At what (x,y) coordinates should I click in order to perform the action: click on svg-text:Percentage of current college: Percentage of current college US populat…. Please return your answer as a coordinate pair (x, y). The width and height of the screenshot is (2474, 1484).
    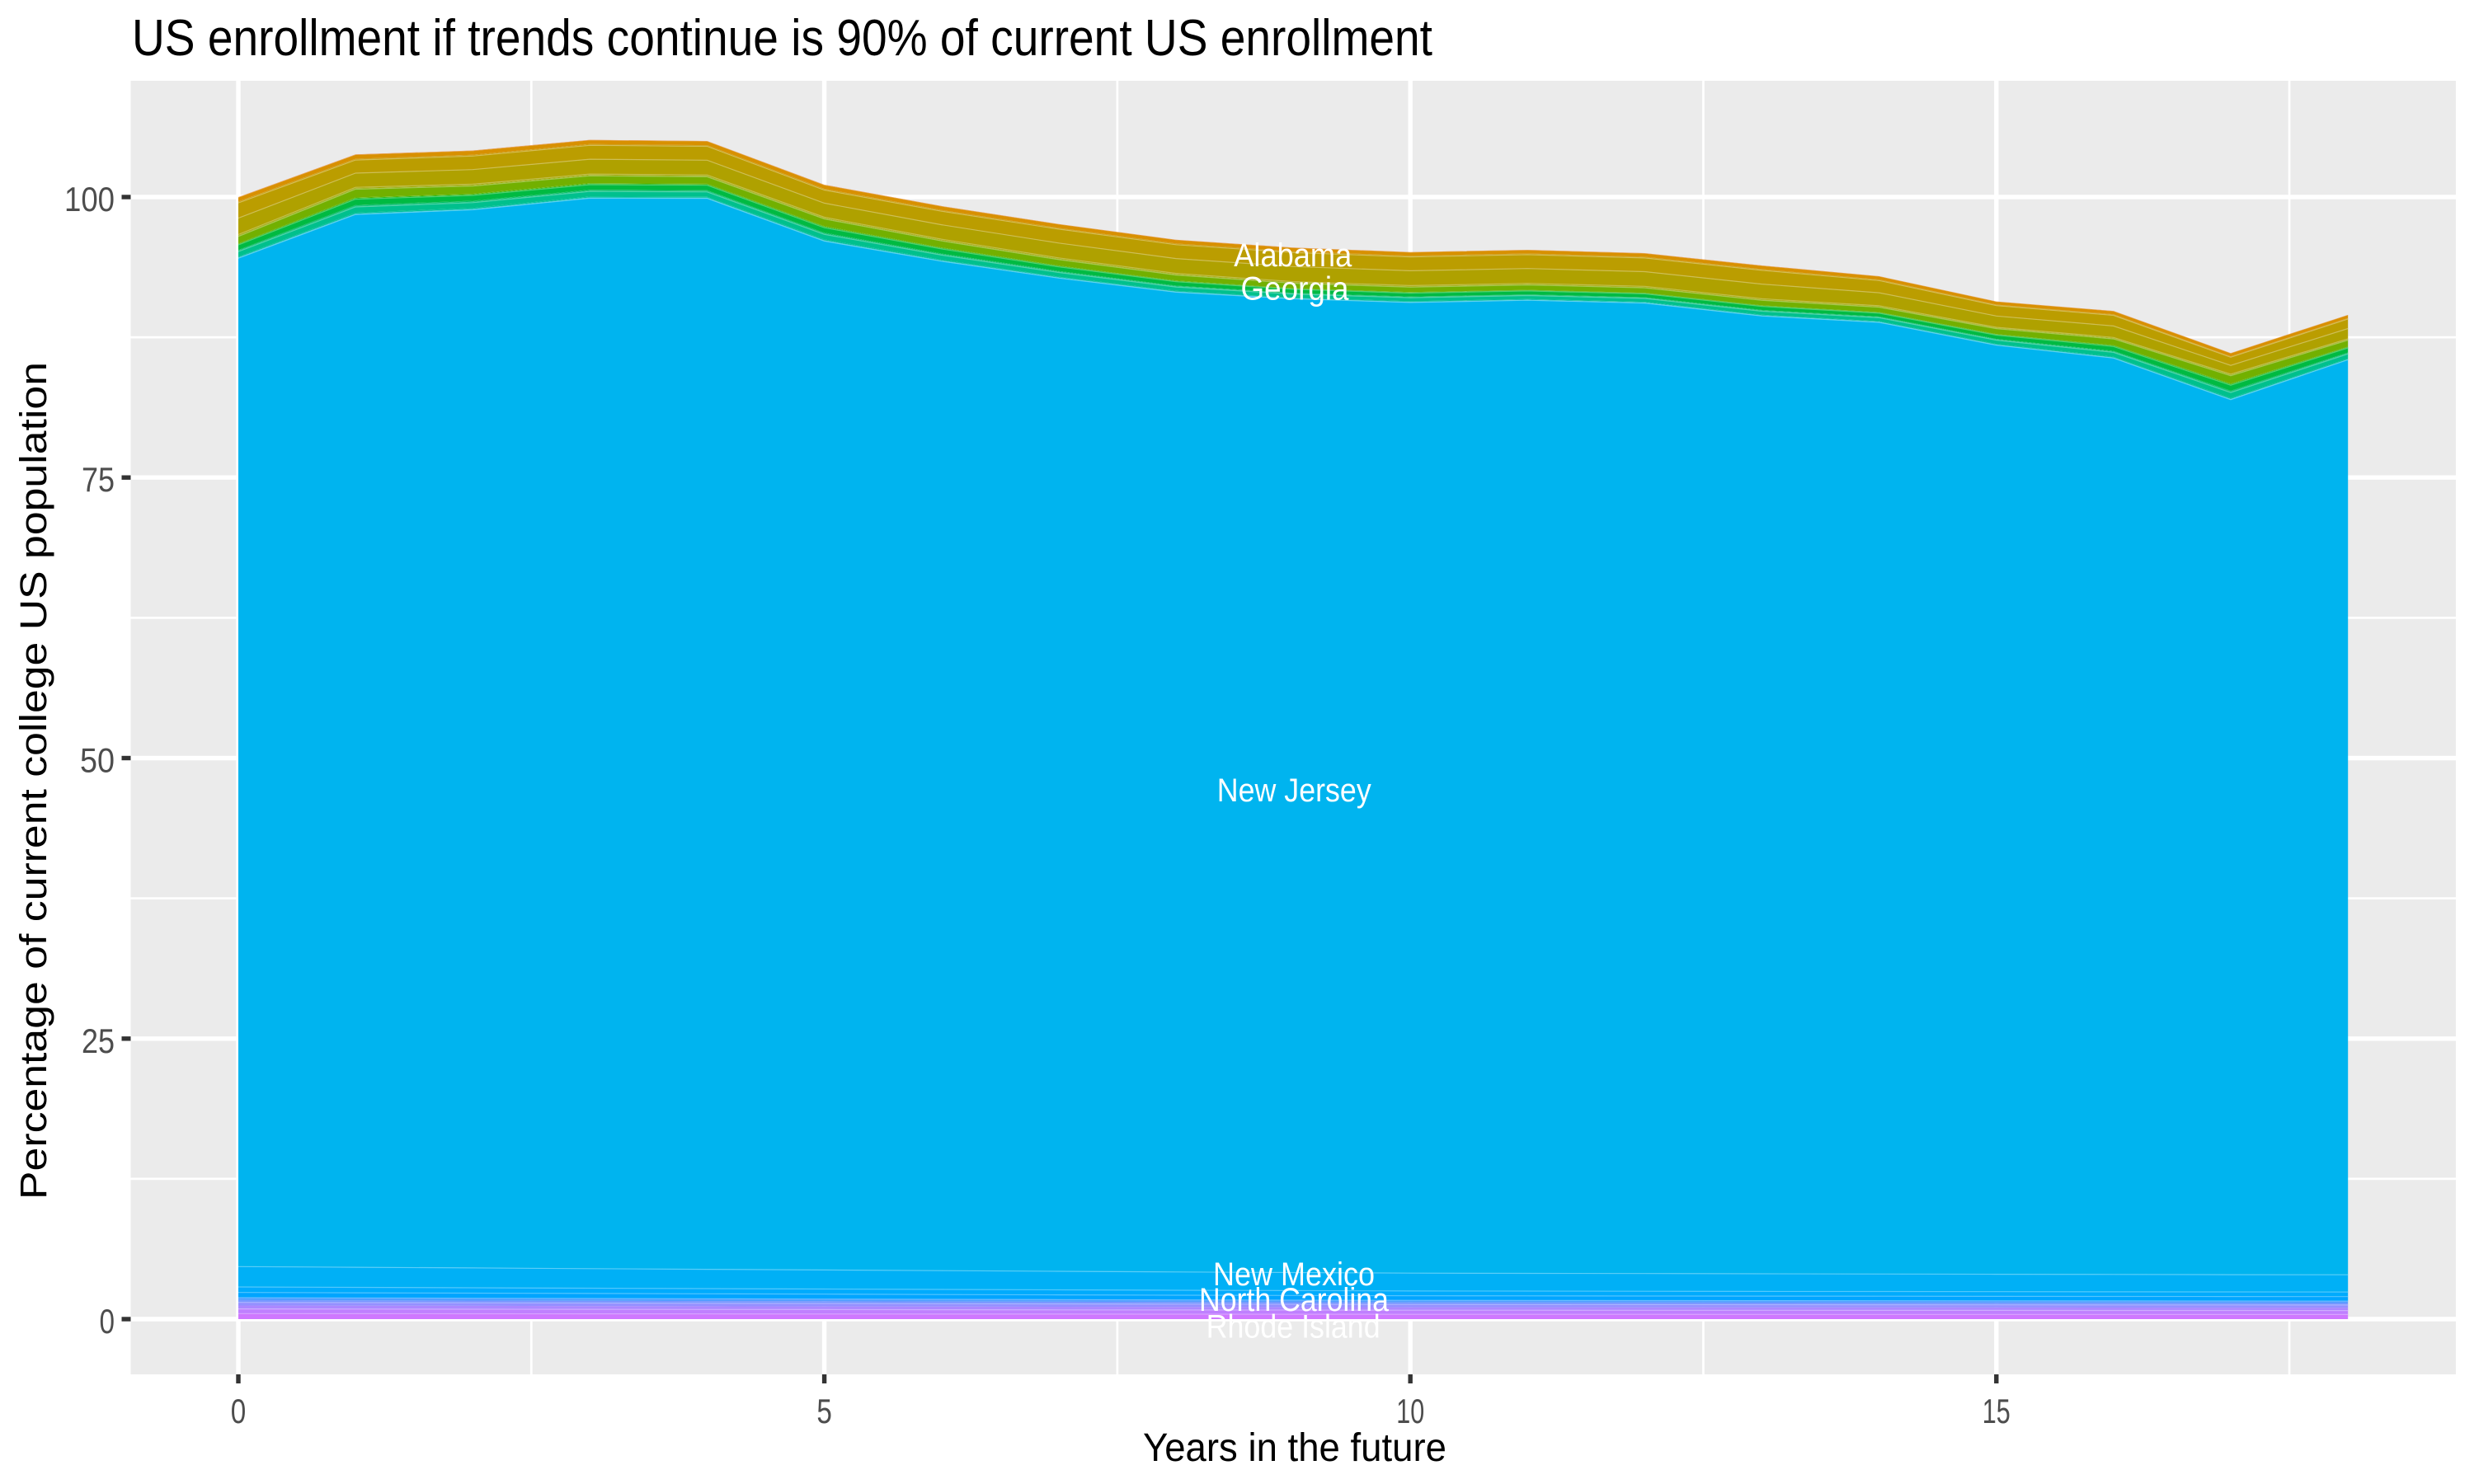
    Looking at the image, I should click on (33, 781).